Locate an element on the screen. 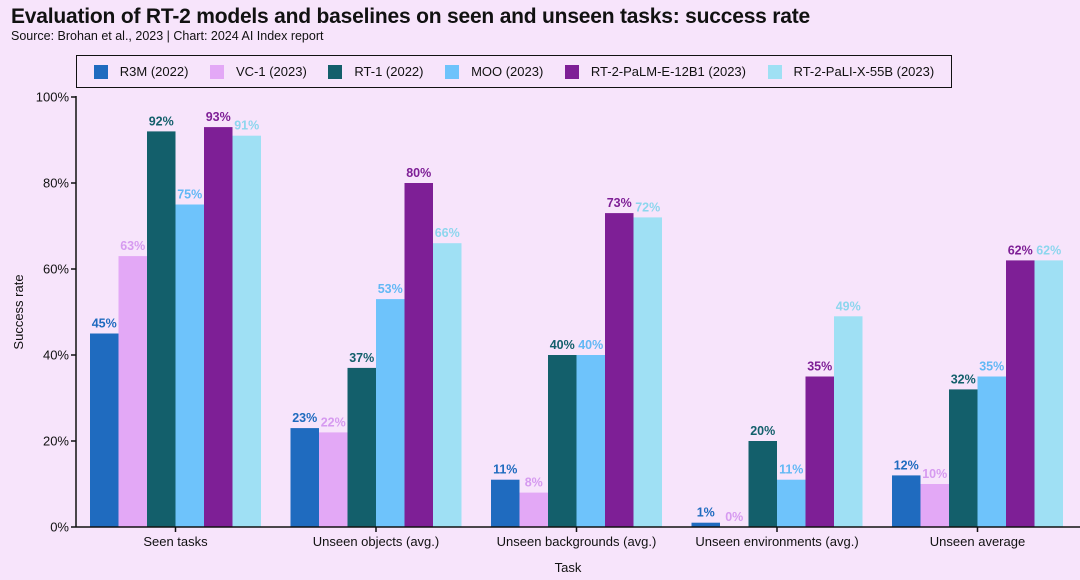  data-label: 80% is located at coordinates (418, 173).